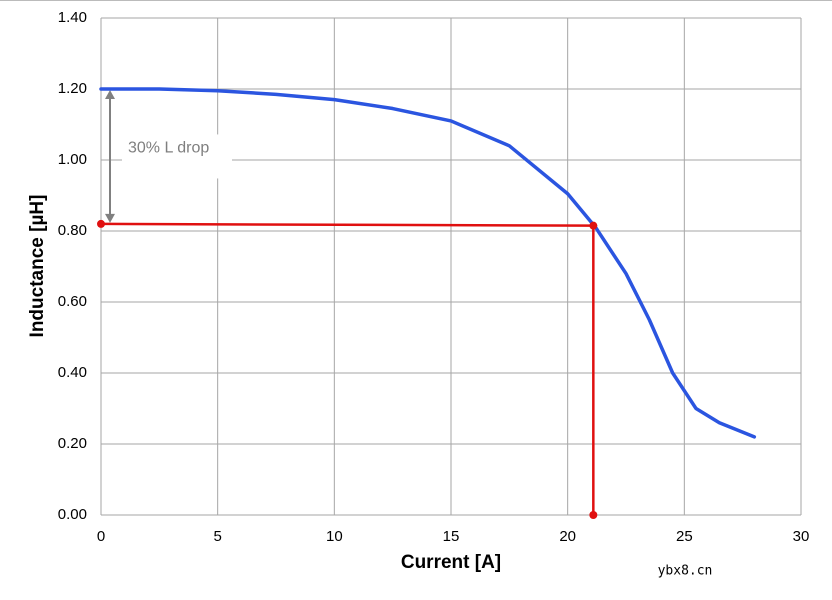  I want to click on y-tick-label: 1.00, so click(72, 159).